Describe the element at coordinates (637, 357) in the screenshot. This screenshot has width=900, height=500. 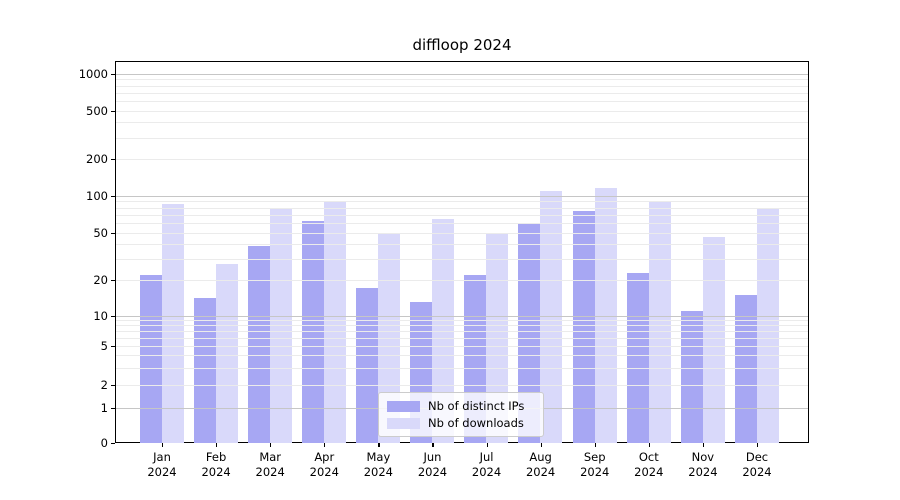
I see `bar-distinct-ips-oct` at that location.